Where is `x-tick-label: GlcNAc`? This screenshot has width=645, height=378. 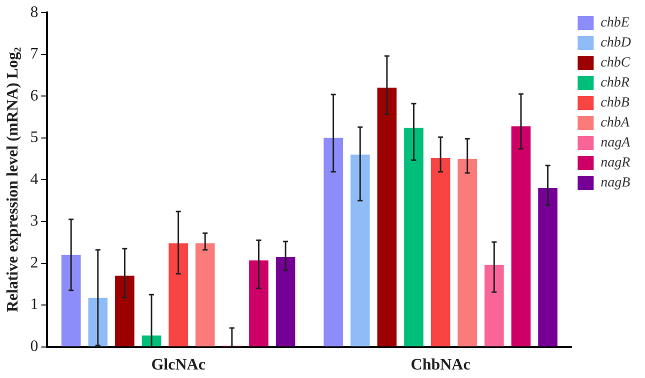 x-tick-label: GlcNAc is located at coordinates (178, 365).